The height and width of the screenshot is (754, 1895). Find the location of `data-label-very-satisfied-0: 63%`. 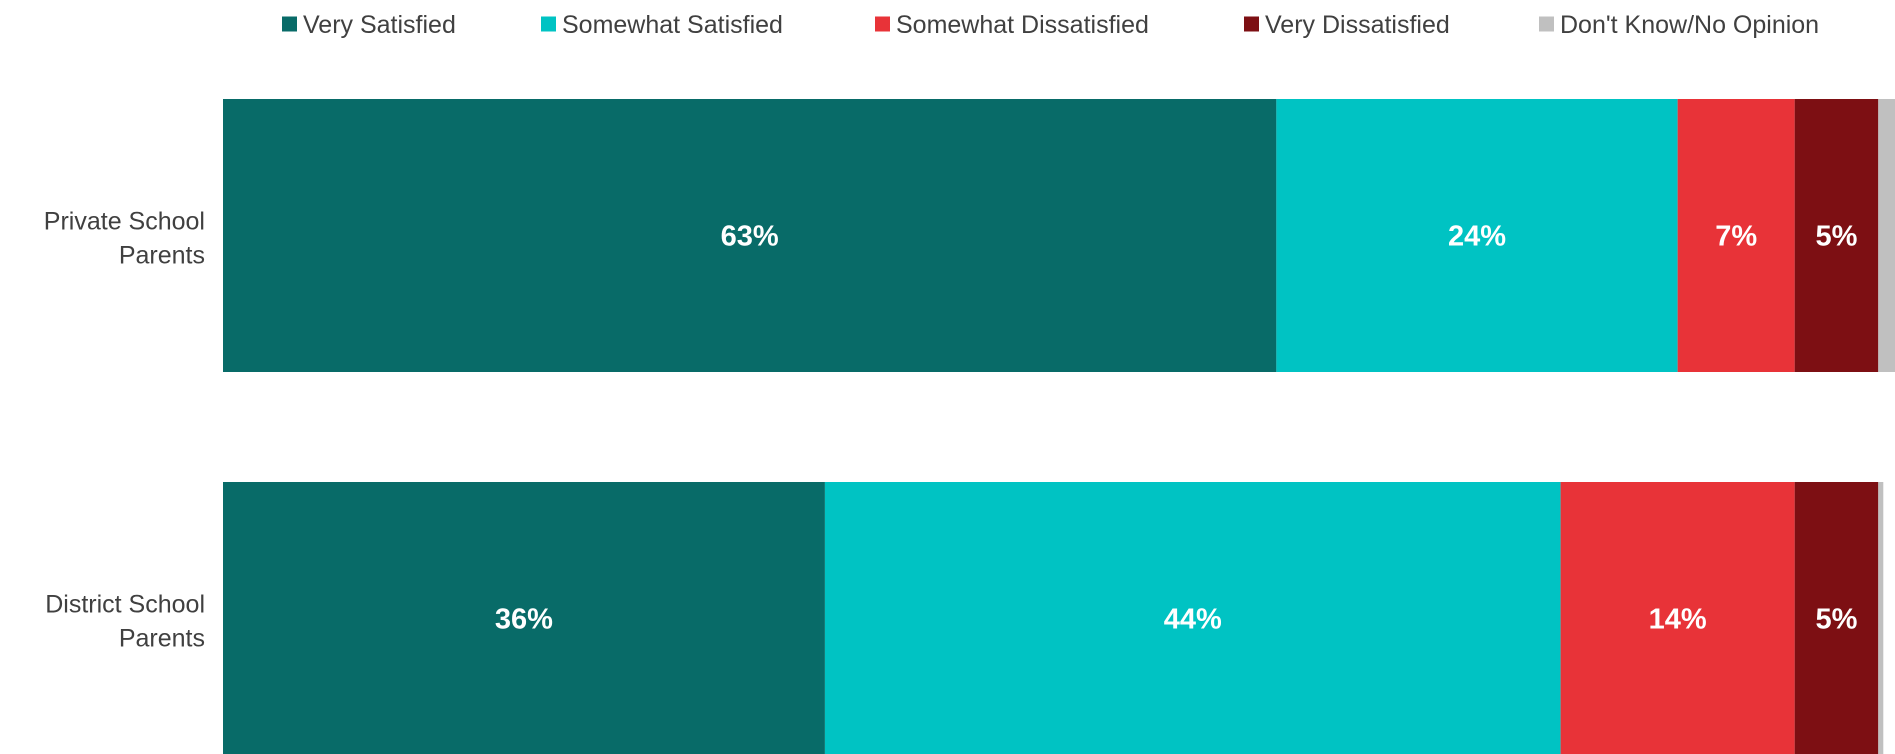

data-label-very-satisfied-0: 63% is located at coordinates (750, 237).